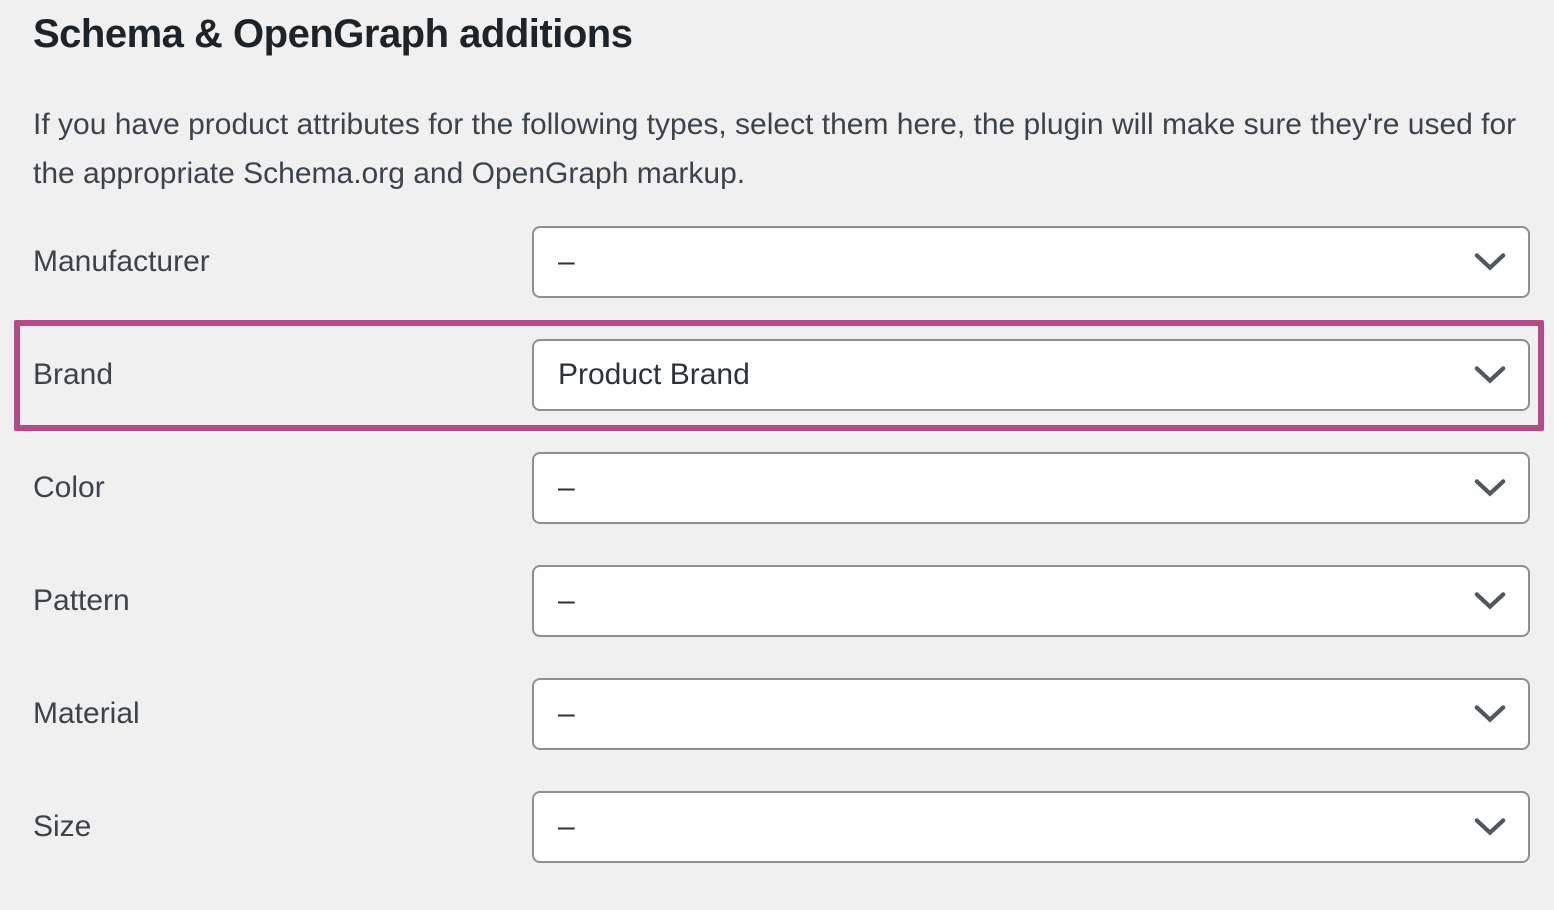 The height and width of the screenshot is (910, 1554). What do you see at coordinates (62, 826) in the screenshot?
I see `size-label: Size` at bounding box center [62, 826].